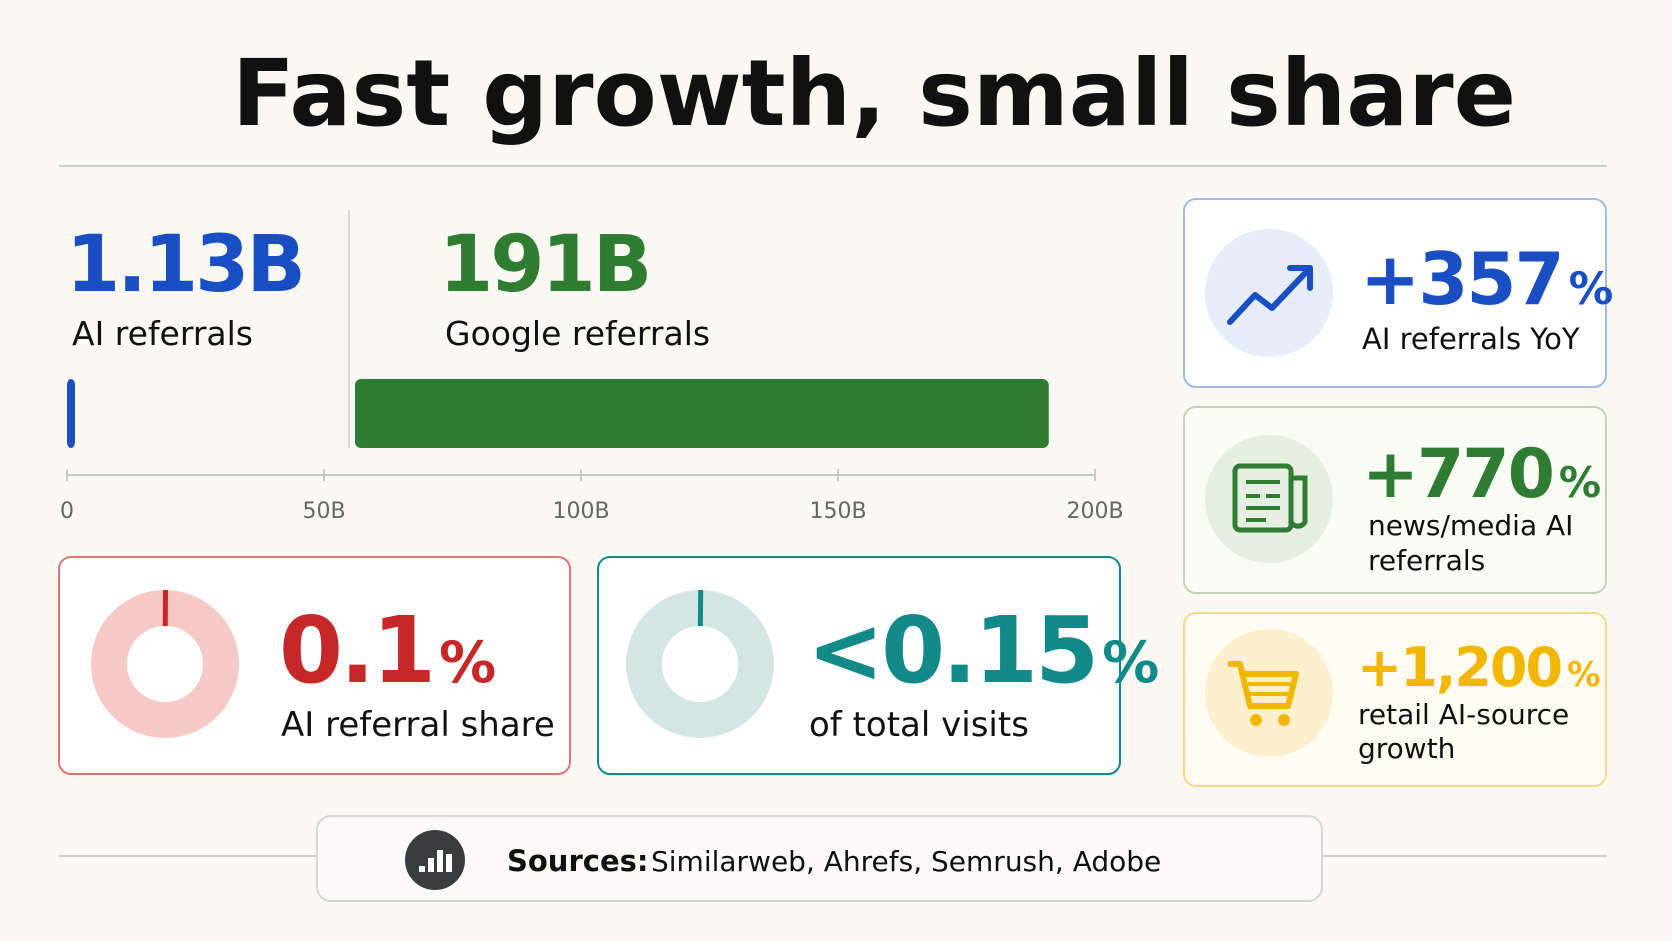  I want to click on card-value: +1,200%, so click(1478, 667).